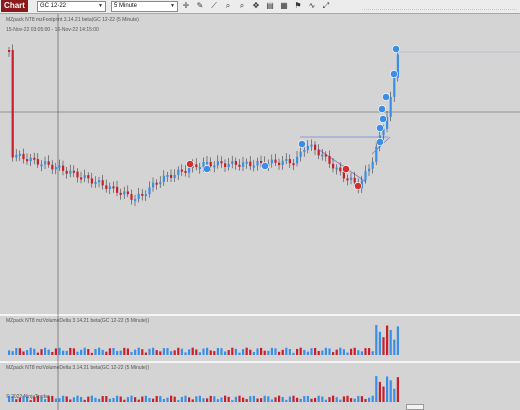 The width and height of the screenshot is (520, 410). I want to click on save-icon: ▤, so click(270, 6).